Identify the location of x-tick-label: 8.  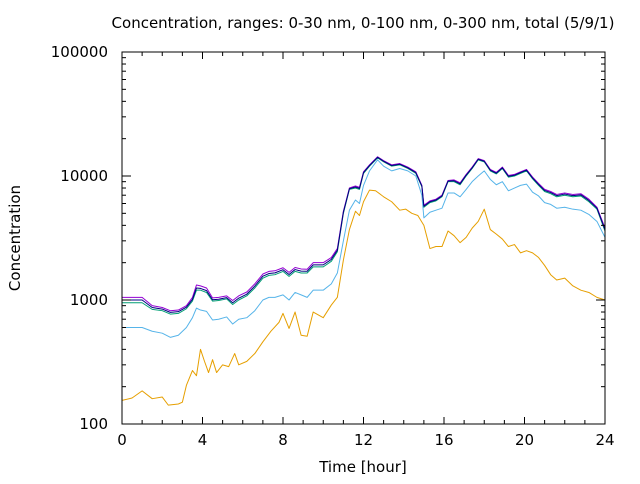
(283, 440).